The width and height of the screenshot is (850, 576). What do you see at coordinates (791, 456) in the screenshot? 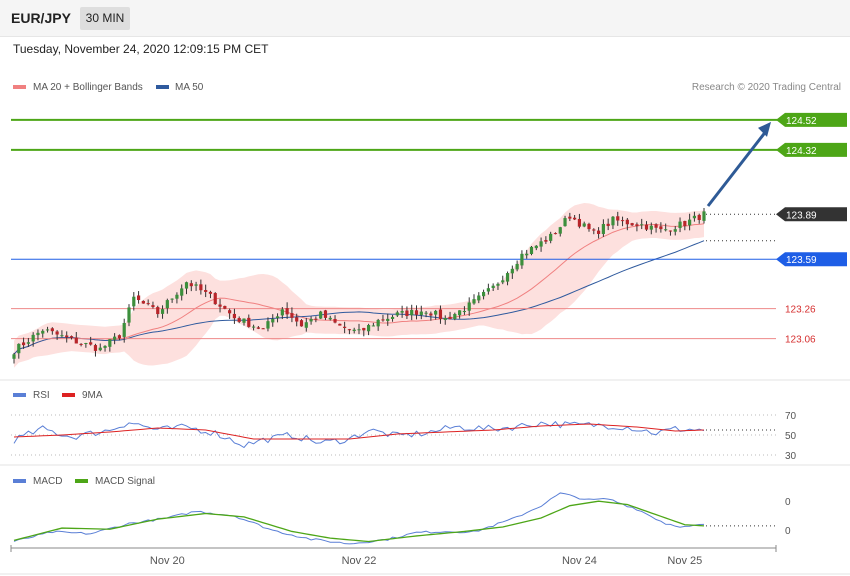
I see `rsi-level-label: 30` at bounding box center [791, 456].